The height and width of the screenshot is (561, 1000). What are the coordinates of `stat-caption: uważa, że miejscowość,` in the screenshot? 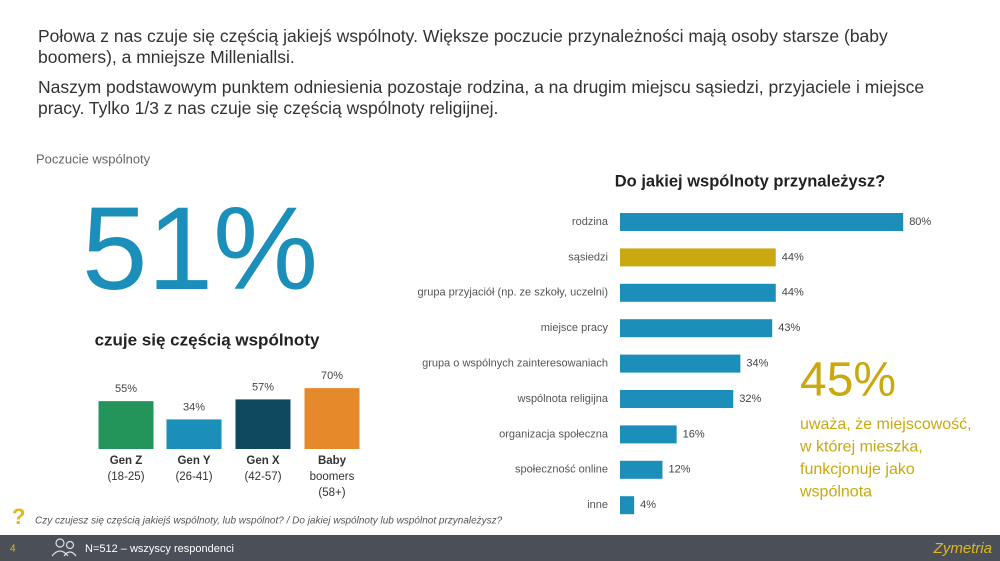 It's located at (886, 424).